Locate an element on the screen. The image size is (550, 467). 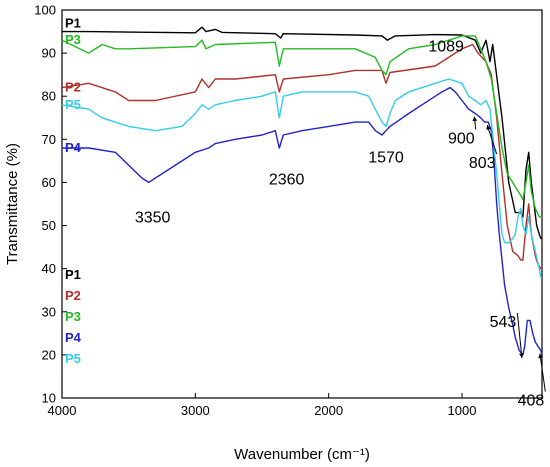
y-axis-title: Transmittance (%) is located at coordinates (12, 204).